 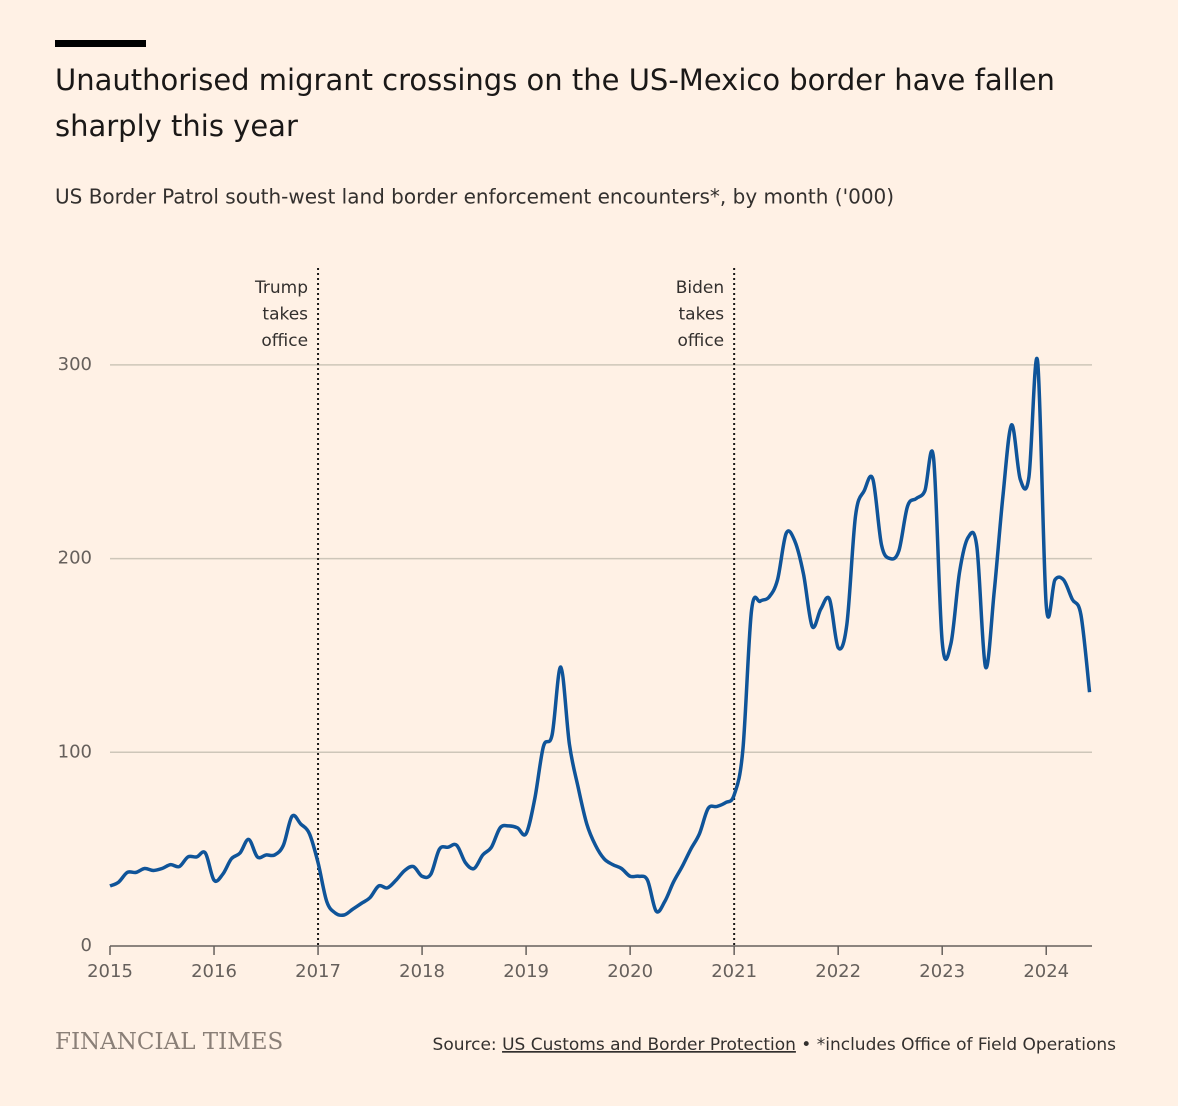 What do you see at coordinates (422, 971) in the screenshot?
I see `x-tick-label: 2018` at bounding box center [422, 971].